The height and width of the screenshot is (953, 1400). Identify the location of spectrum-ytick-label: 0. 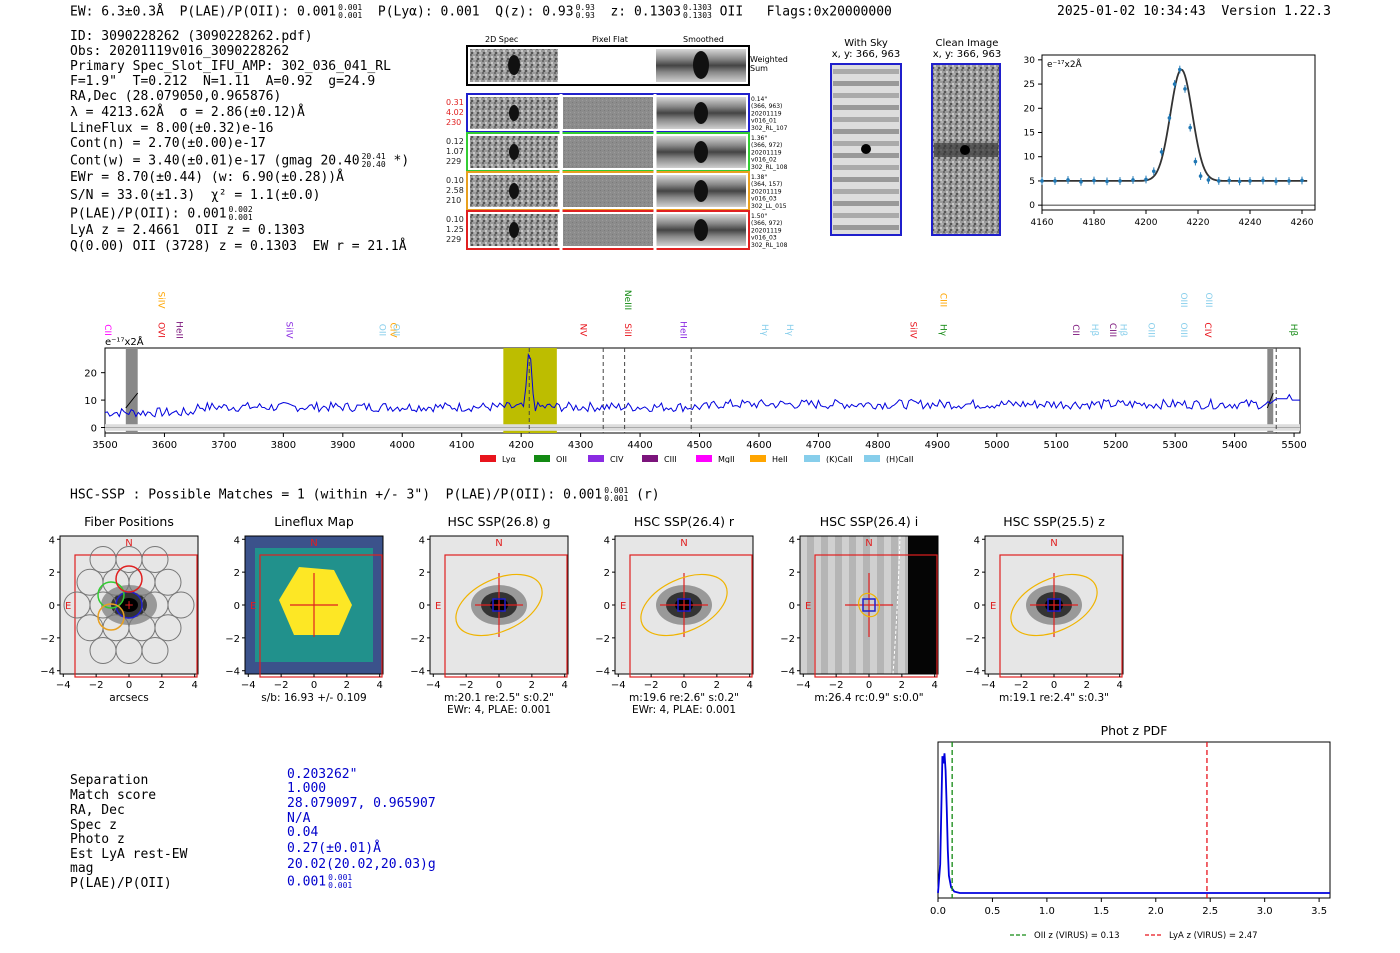
(94, 429).